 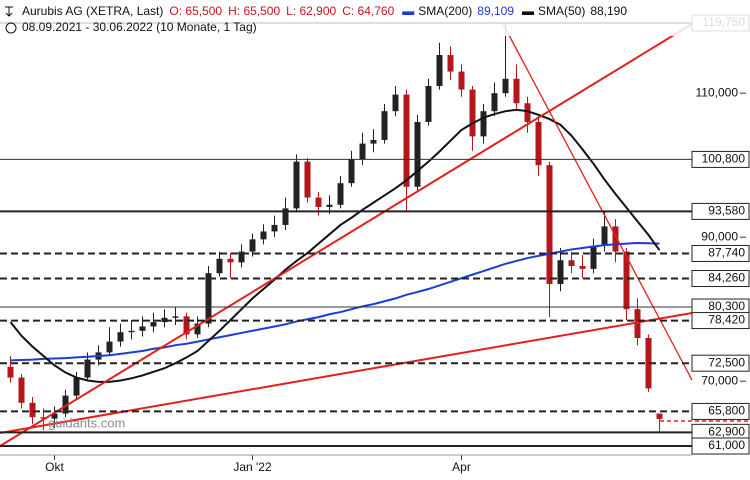 What do you see at coordinates (561, 11) in the screenshot?
I see `header-text: SMA(50)` at bounding box center [561, 11].